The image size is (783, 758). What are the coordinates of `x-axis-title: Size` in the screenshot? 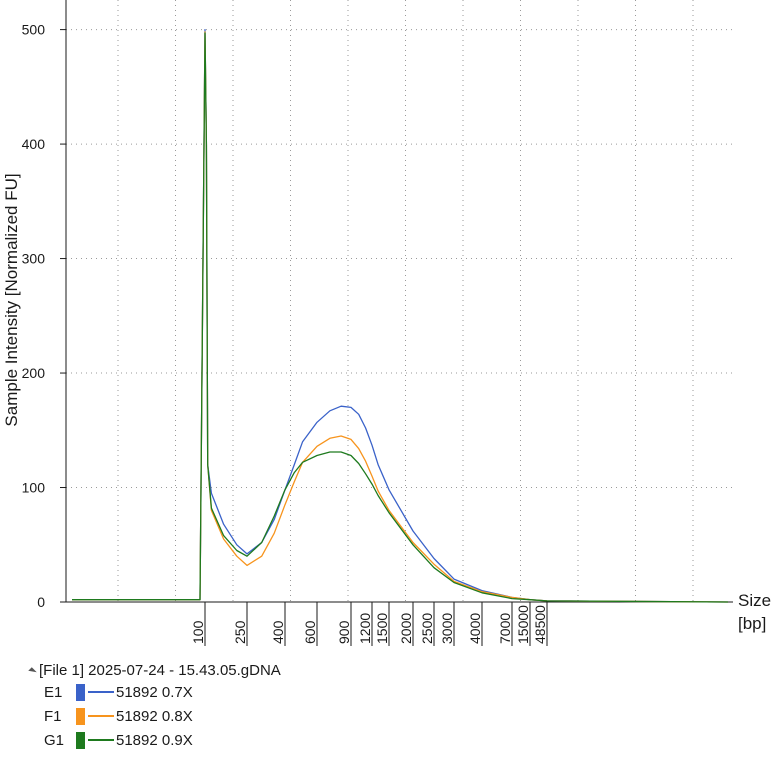 It's located at (754, 600).